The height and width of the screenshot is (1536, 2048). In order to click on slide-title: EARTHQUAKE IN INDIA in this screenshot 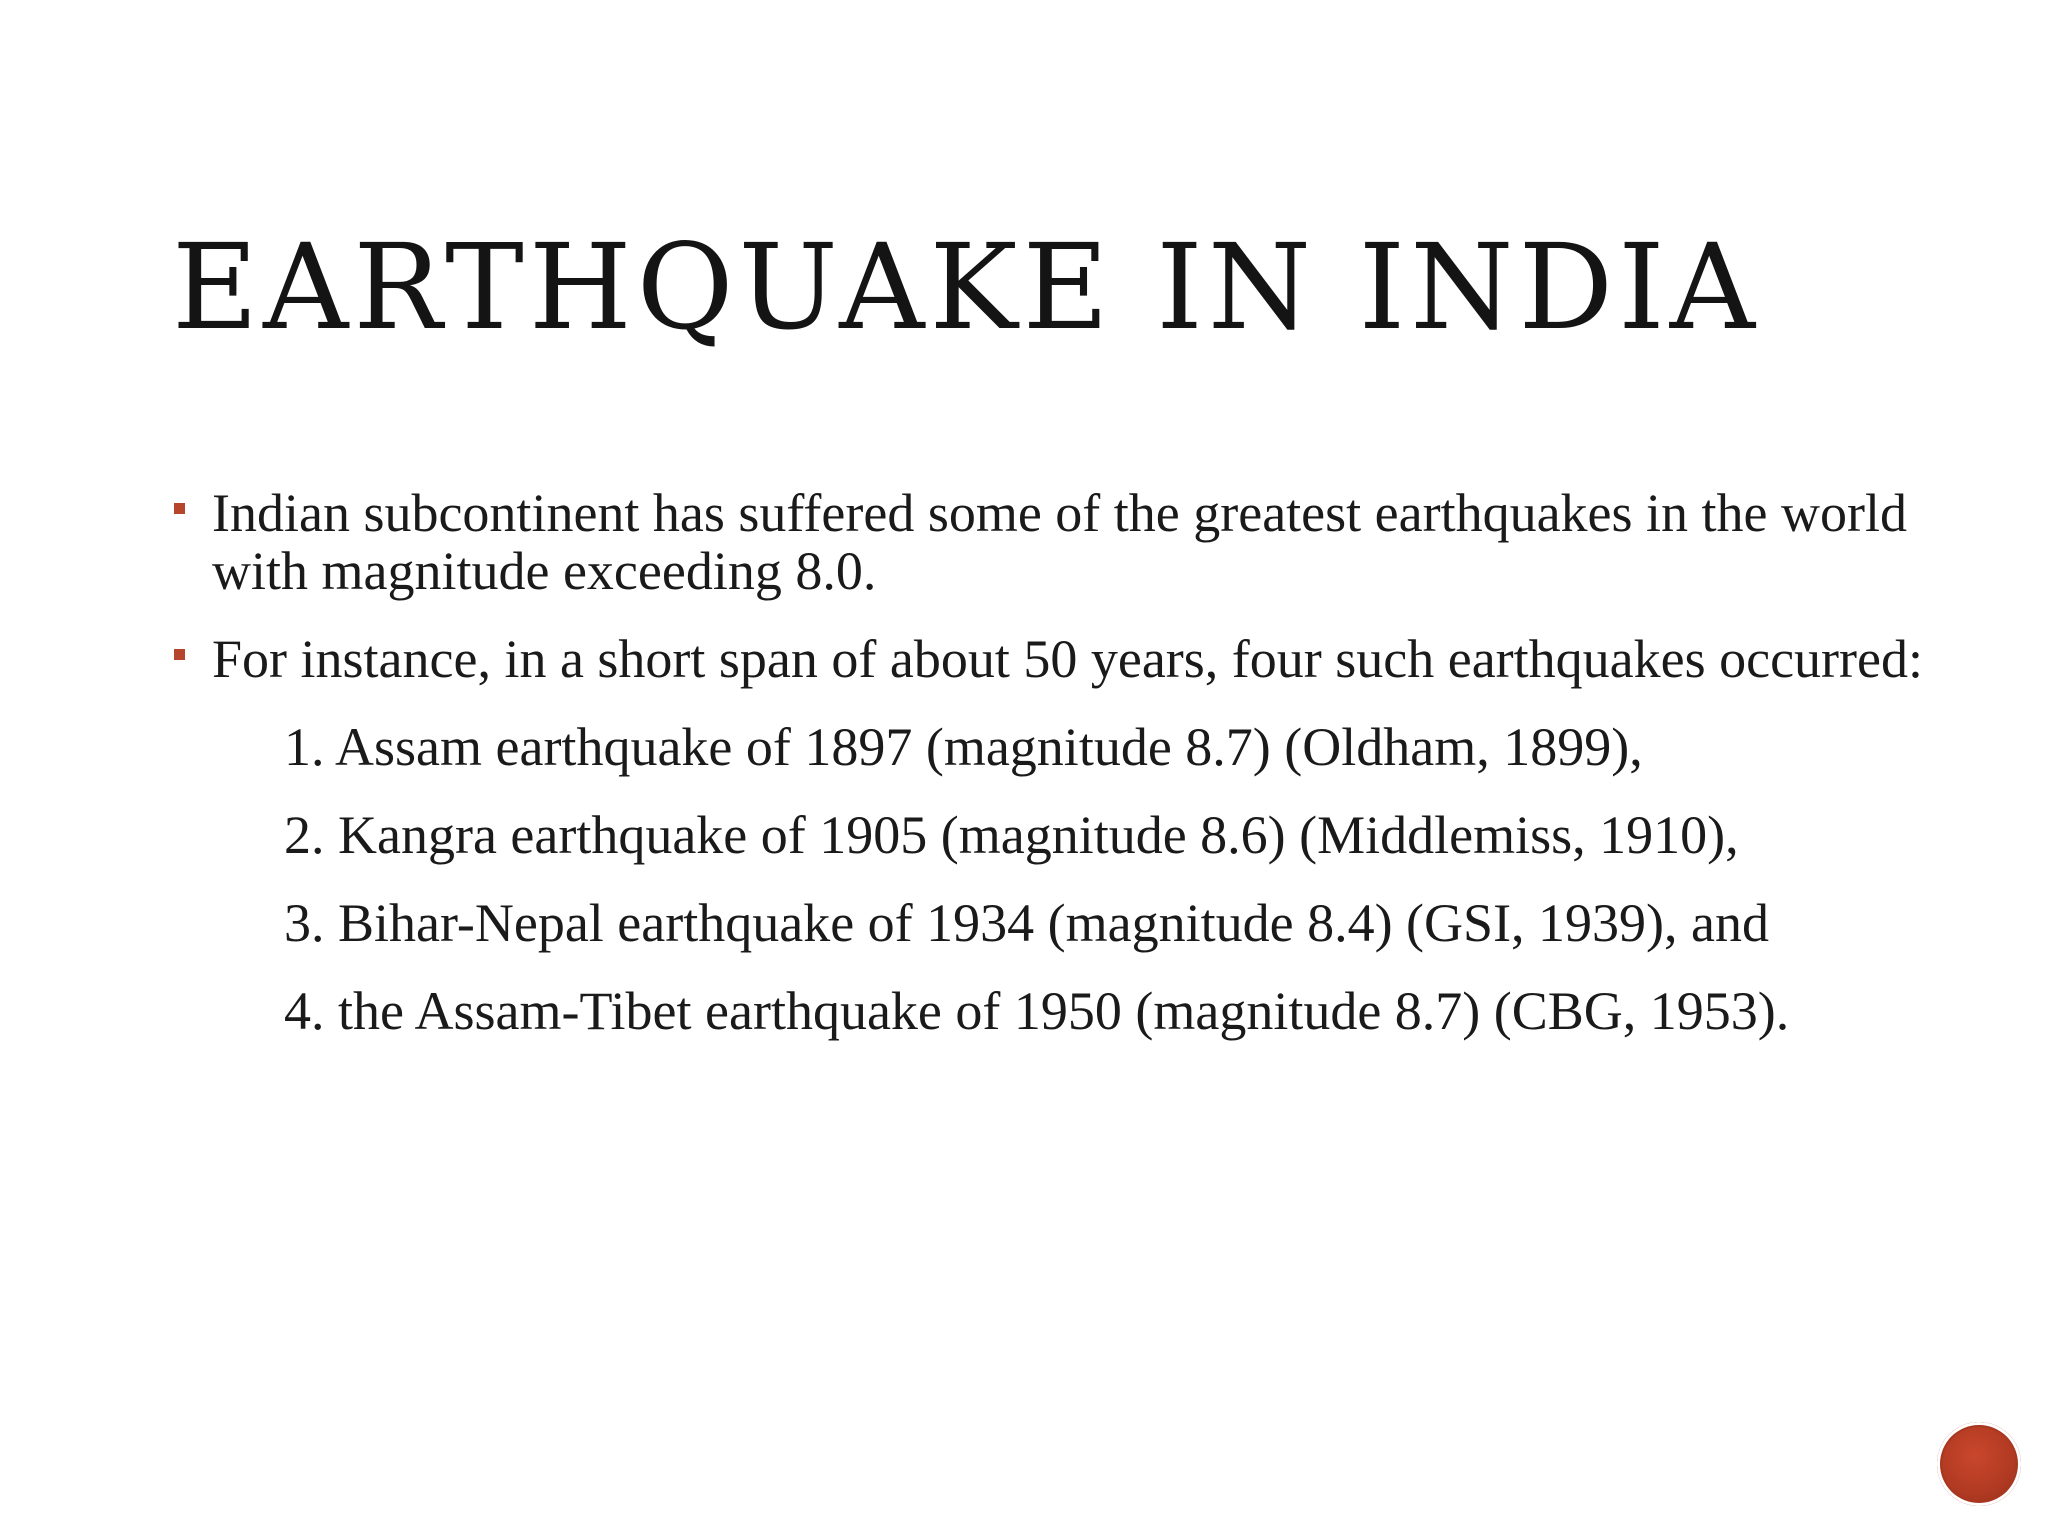, I will do `click(966, 287)`.